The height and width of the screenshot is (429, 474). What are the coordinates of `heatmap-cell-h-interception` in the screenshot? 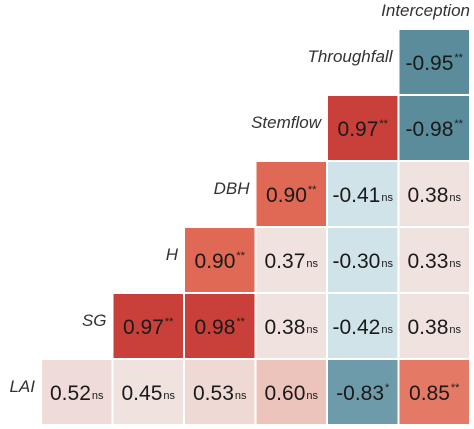 It's located at (434, 260).